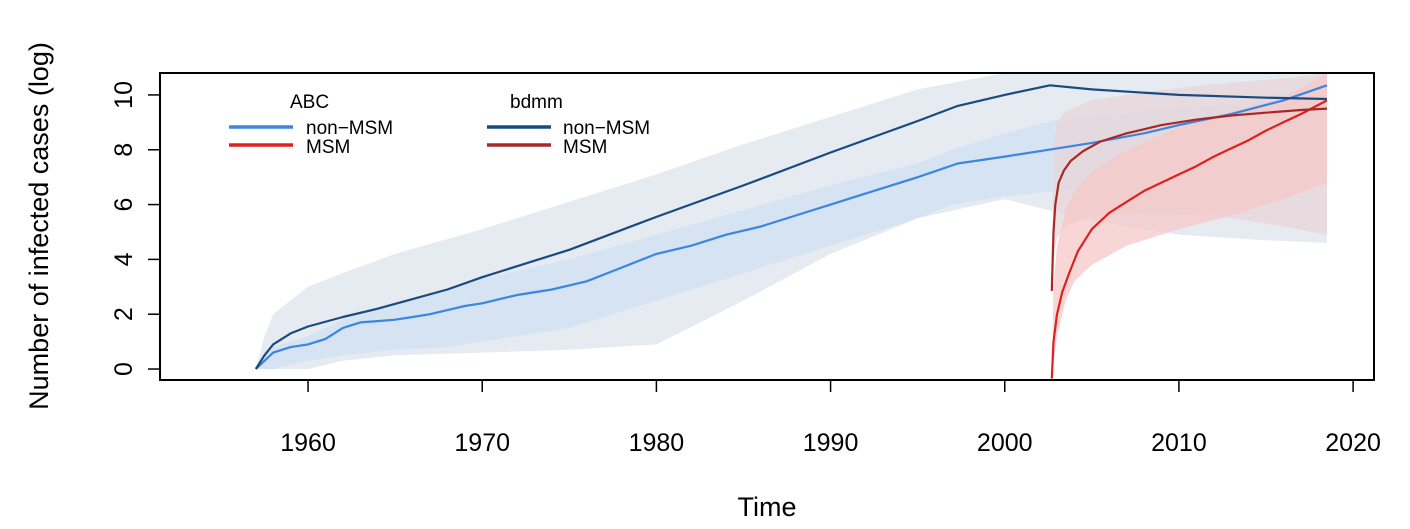 The height and width of the screenshot is (529, 1410). What do you see at coordinates (349, 128) in the screenshot?
I see `legend-label-abc-non-msm: non−MSM` at bounding box center [349, 128].